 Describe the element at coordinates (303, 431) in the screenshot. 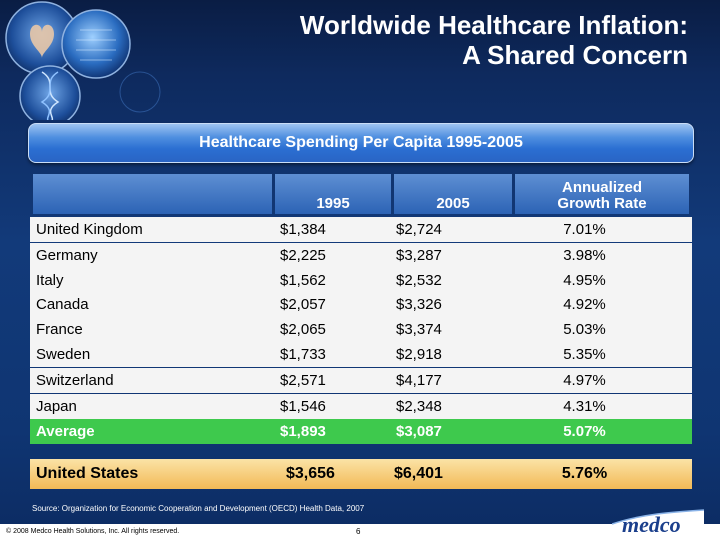

I see `value-1995-cell: $1,893` at that location.